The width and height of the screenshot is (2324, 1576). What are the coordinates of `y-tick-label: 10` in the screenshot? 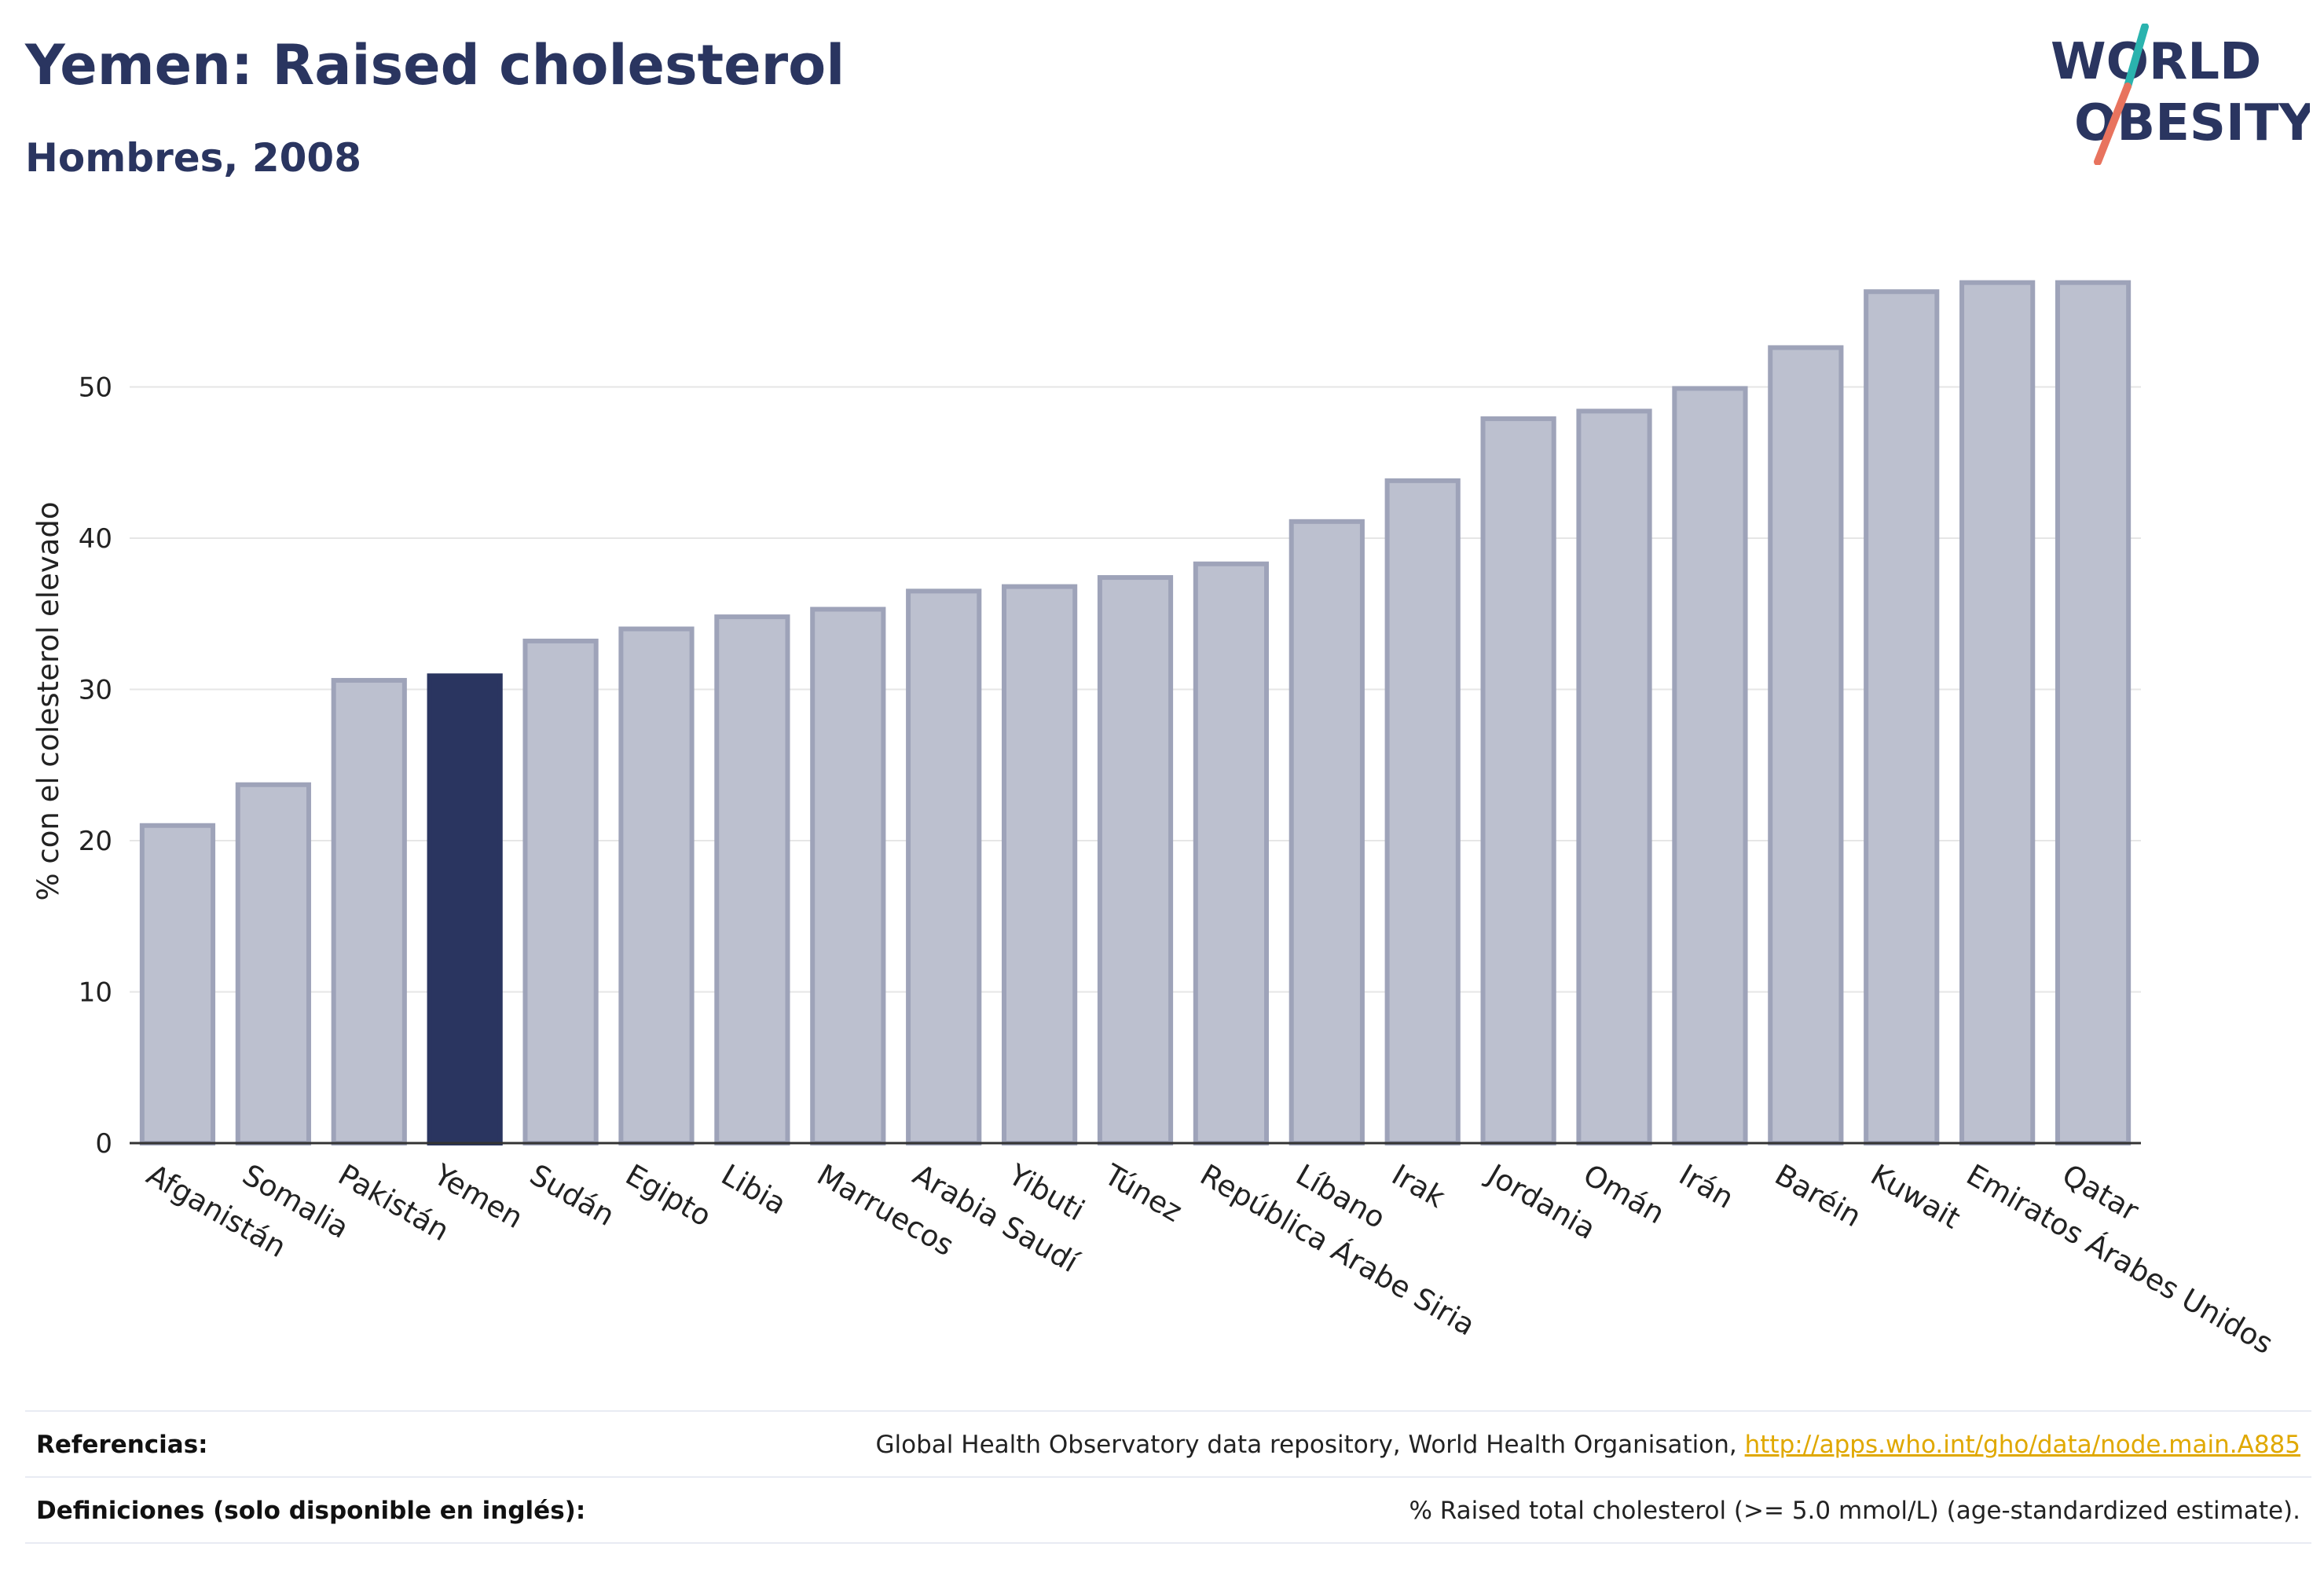 It's located at (95, 993).